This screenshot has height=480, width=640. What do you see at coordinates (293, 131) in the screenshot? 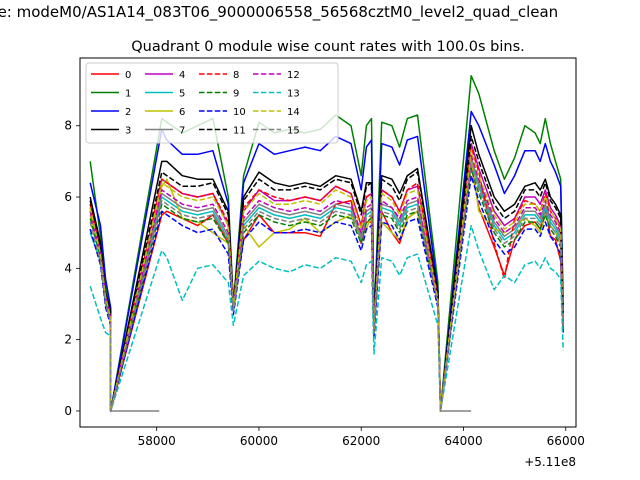
I see `legend-label-15: 15` at bounding box center [293, 131].